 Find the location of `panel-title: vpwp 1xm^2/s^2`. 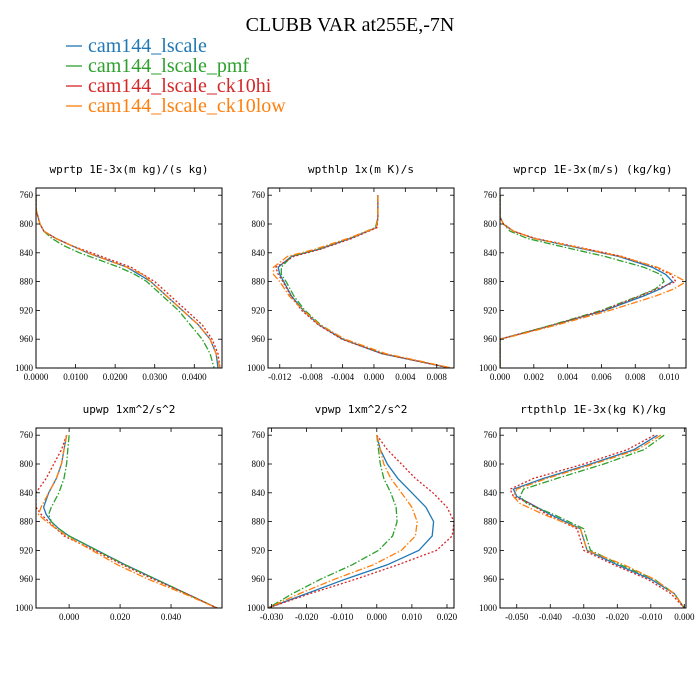

panel-title: vpwp 1xm^2/s^2 is located at coordinates (361, 409).